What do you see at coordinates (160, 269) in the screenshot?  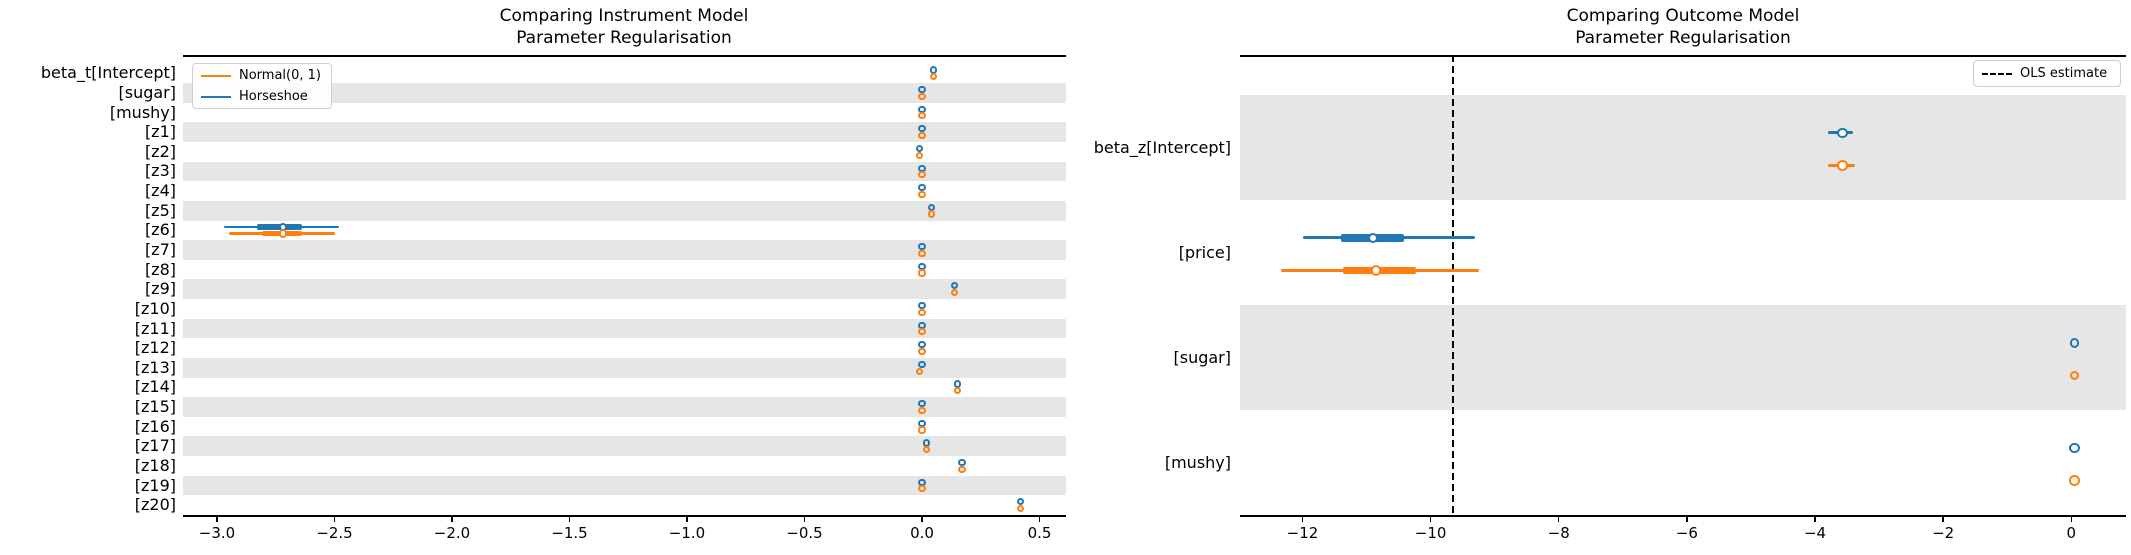 I see `y-tick-label: [z8]` at bounding box center [160, 269].